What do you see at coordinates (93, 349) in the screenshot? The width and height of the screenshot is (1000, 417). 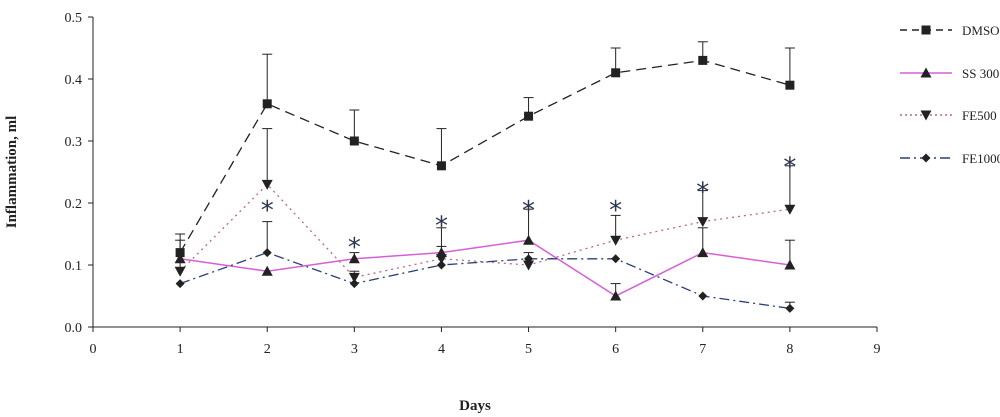 I see `x-tick-label: 0` at bounding box center [93, 349].